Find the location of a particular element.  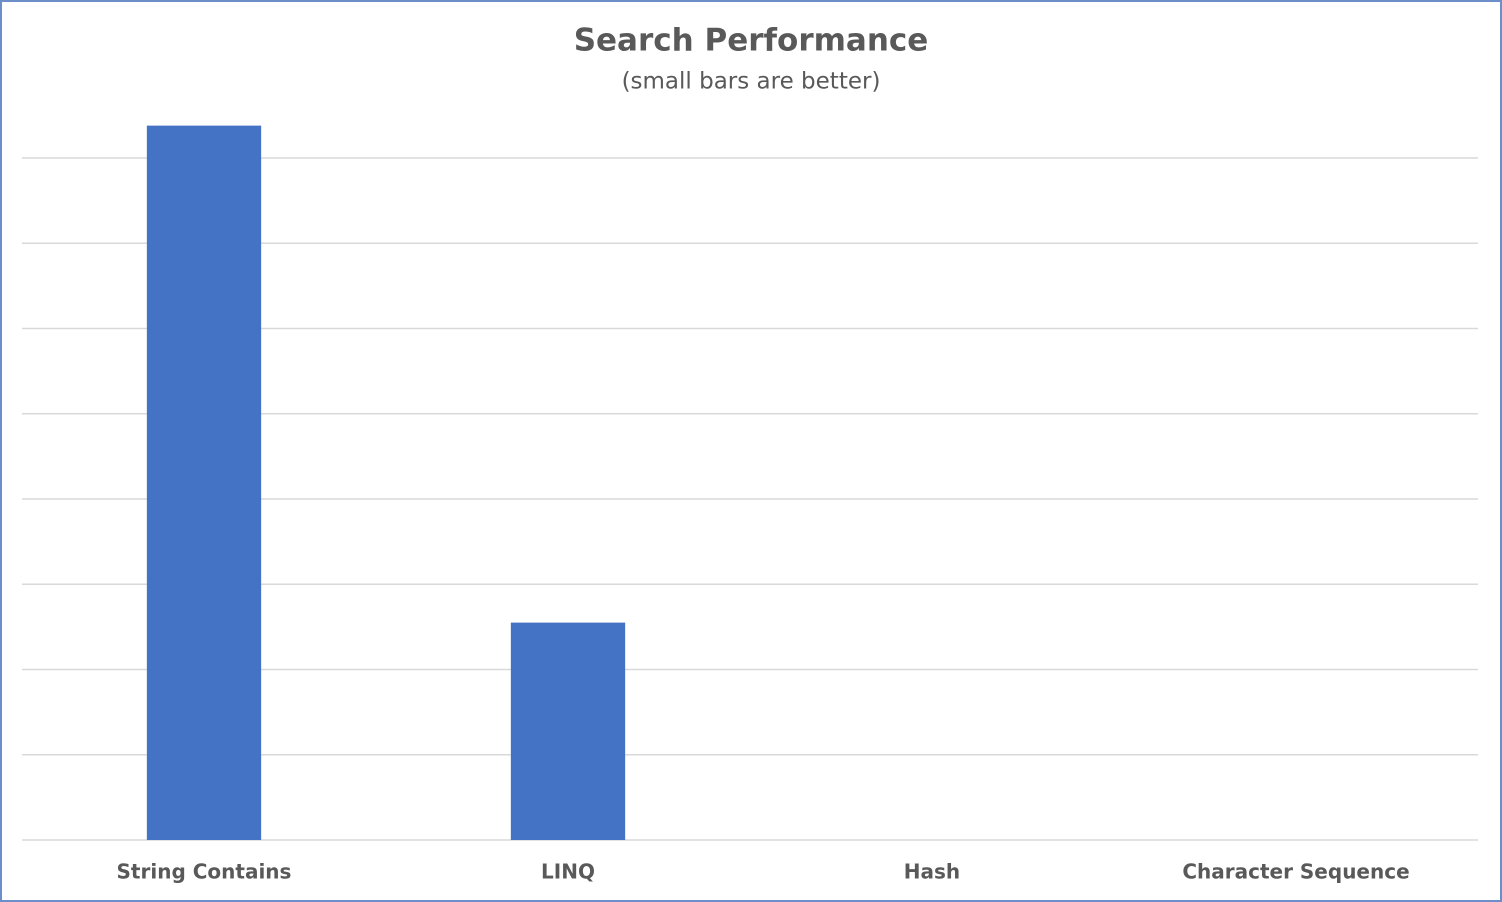

x-tick-label: Hash is located at coordinates (932, 872).